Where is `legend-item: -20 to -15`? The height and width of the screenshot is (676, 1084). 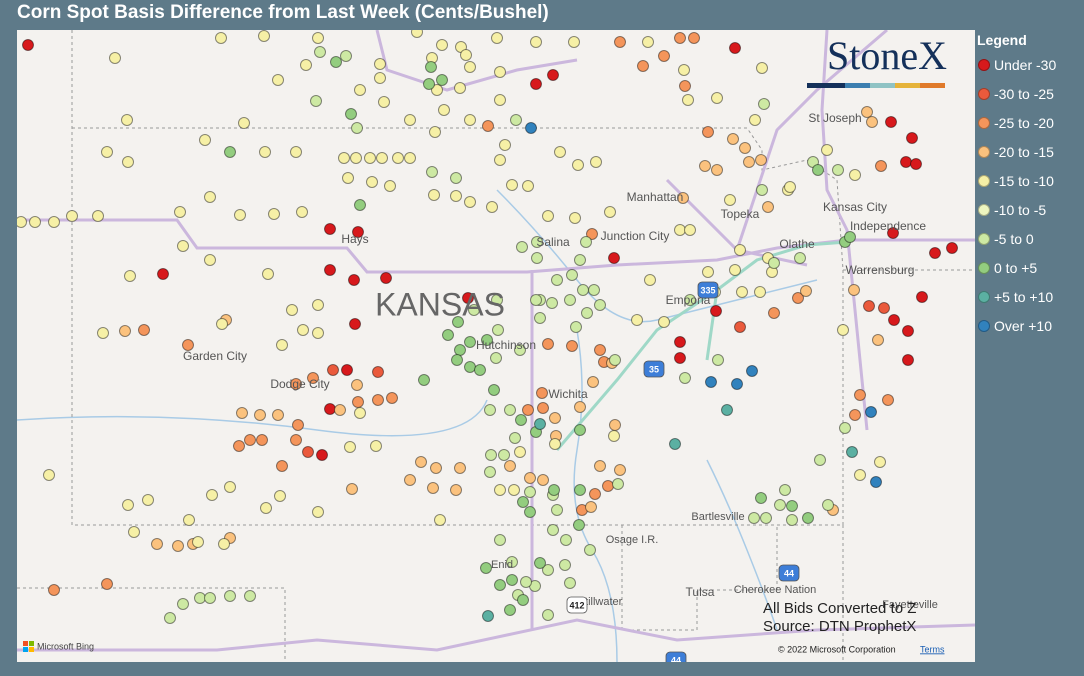 legend-item: -20 to -15 is located at coordinates (1030, 151).